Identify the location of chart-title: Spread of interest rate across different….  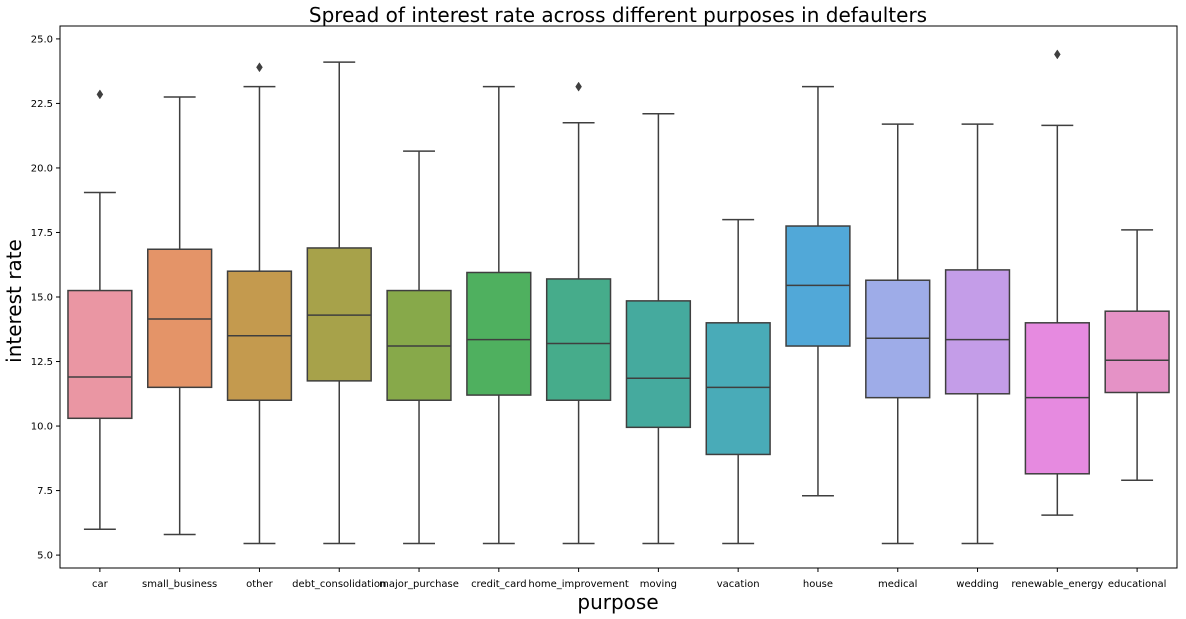
(618, 15).